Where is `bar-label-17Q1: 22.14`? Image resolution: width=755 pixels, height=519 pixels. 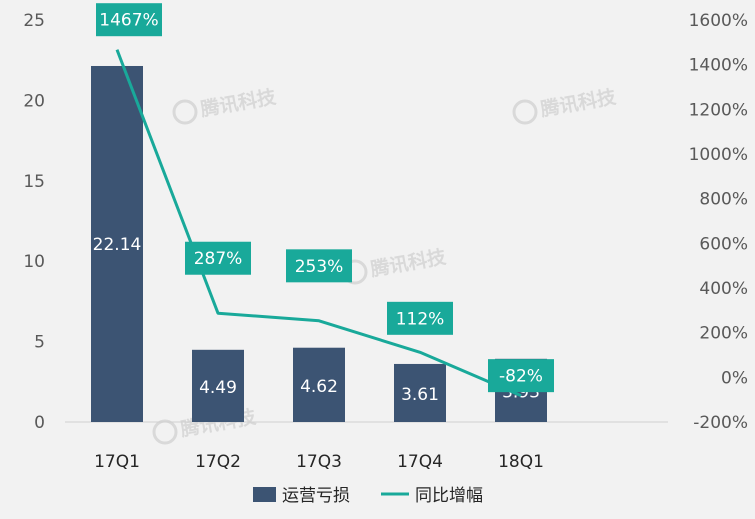
bar-label-17Q1: 22.14 is located at coordinates (117, 245).